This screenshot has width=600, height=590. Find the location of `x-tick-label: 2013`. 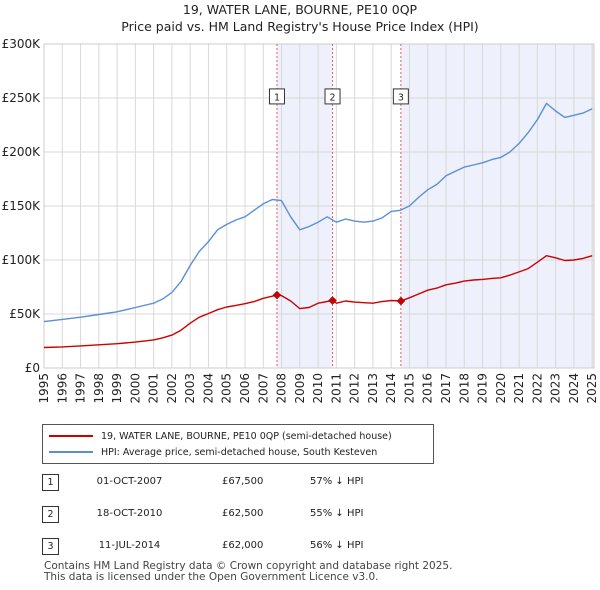

x-tick-label: 2013 is located at coordinates (373, 388).